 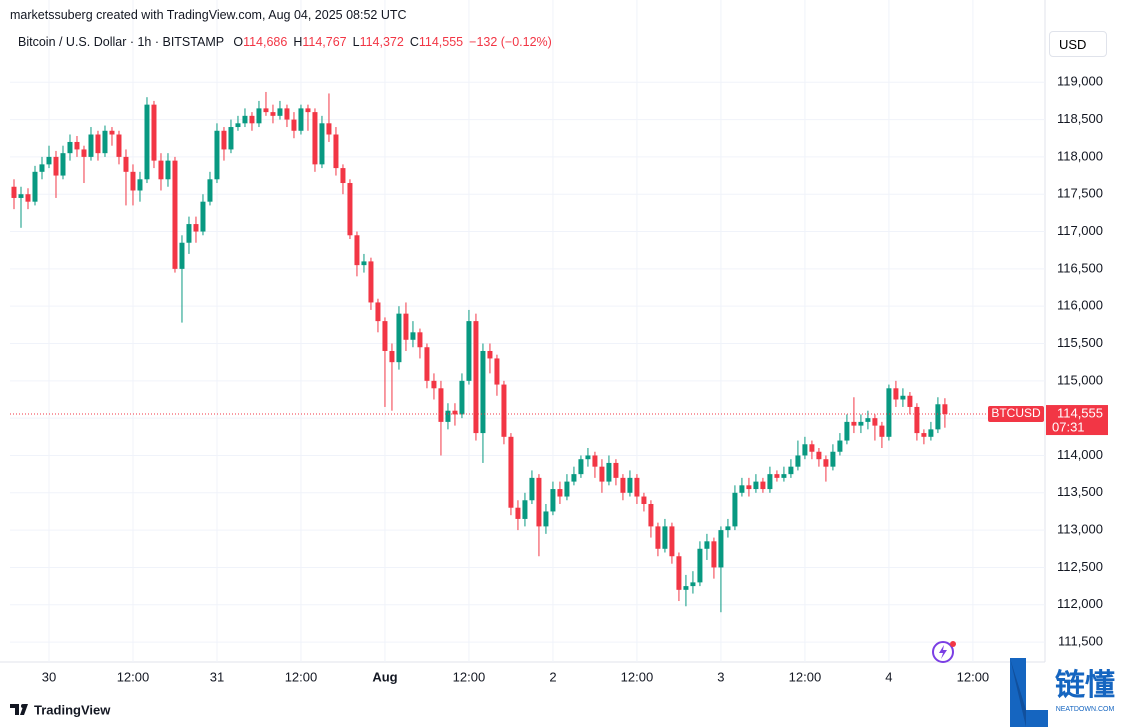 I want to click on ohlc-key: −132 (−0.12%), so click(x=510, y=42).